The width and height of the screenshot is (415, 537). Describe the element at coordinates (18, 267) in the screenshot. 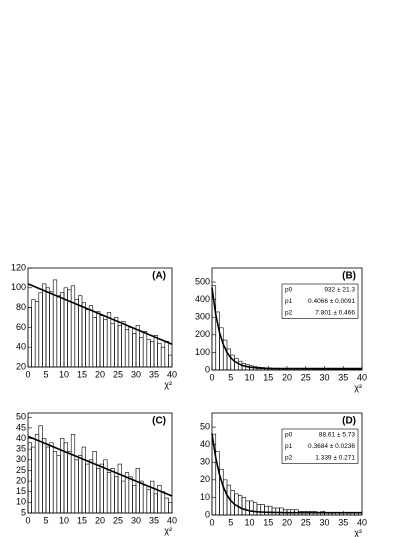

I see `y-tick-label: 120` at that location.